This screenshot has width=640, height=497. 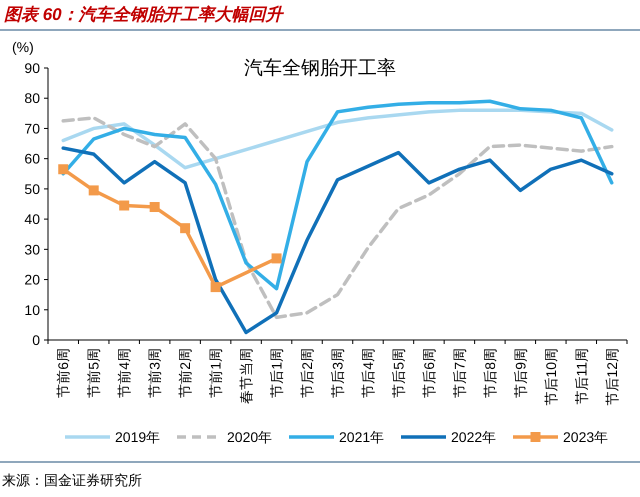 What do you see at coordinates (32, 98) in the screenshot?
I see `y-tick-label: 80` at bounding box center [32, 98].